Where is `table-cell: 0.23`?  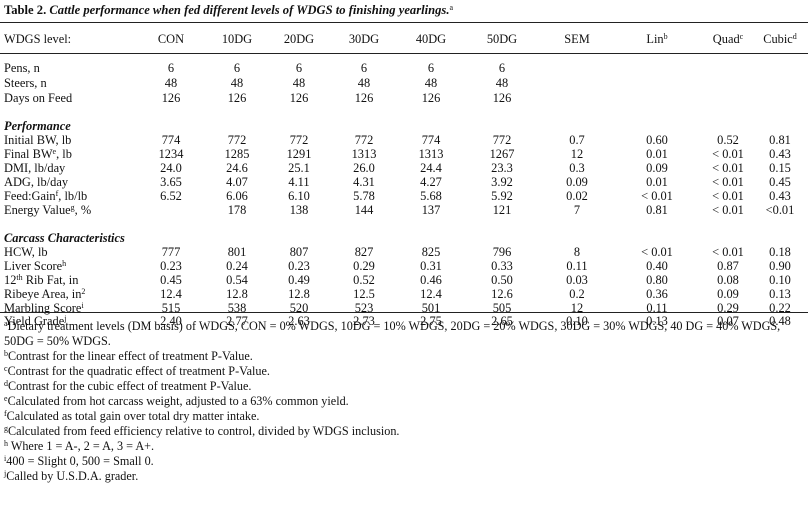
table-cell: 0.23 is located at coordinates (171, 266).